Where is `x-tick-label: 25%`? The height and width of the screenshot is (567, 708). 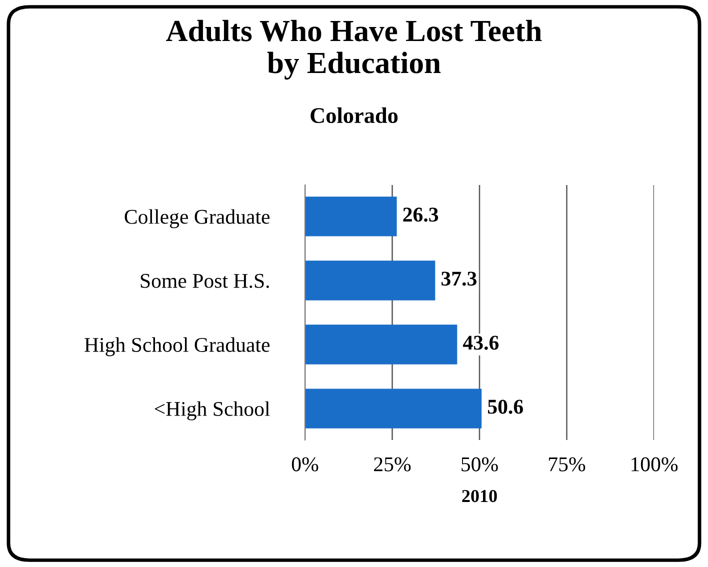
x-tick-label: 25% is located at coordinates (392, 464).